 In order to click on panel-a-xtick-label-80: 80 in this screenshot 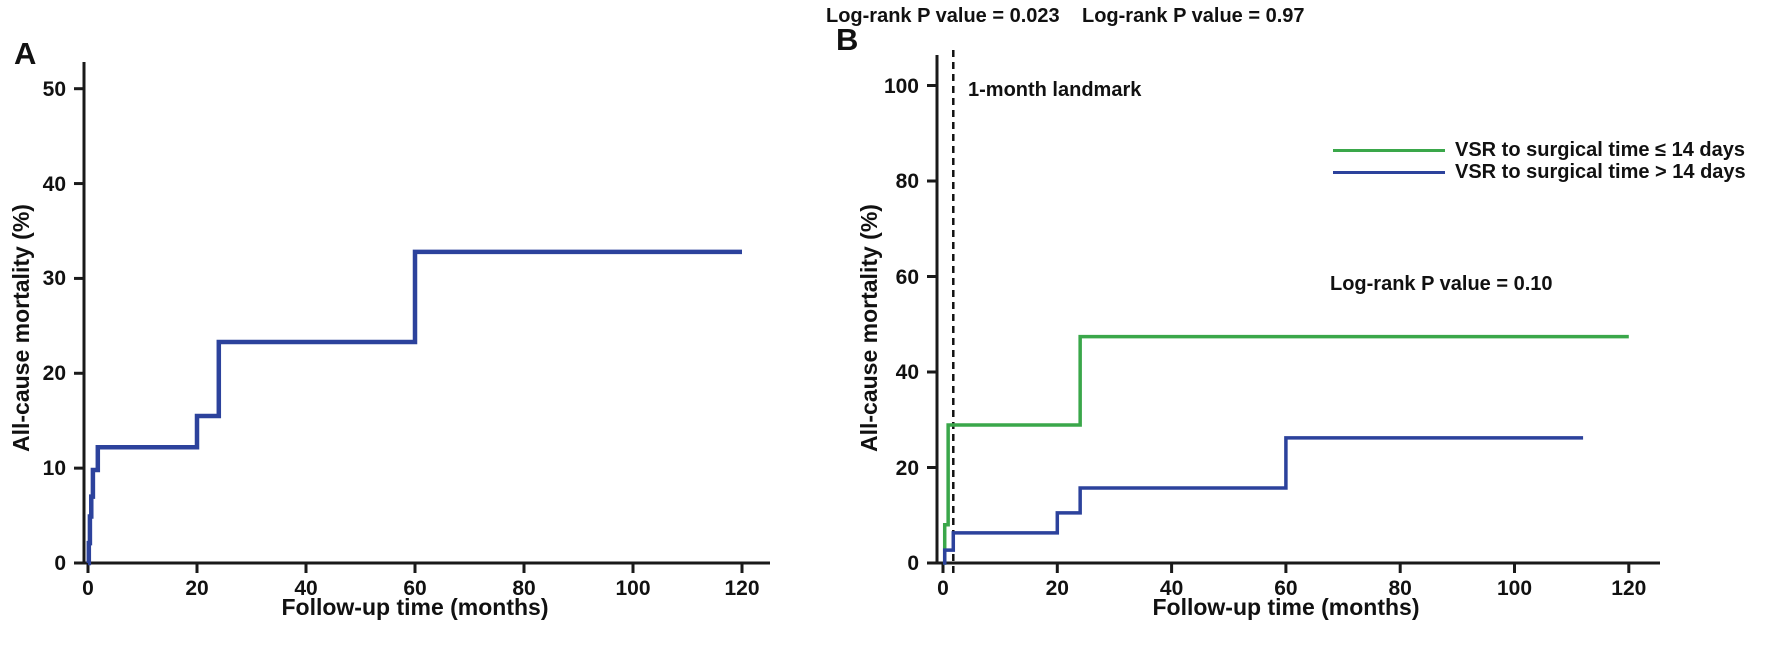, I will do `click(524, 588)`.